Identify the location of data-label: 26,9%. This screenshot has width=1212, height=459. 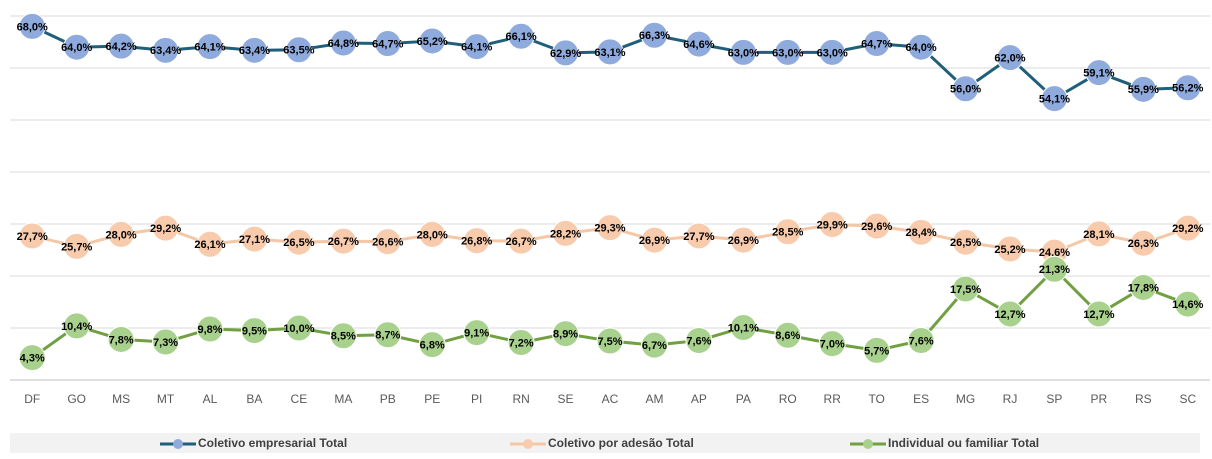
(743, 241).